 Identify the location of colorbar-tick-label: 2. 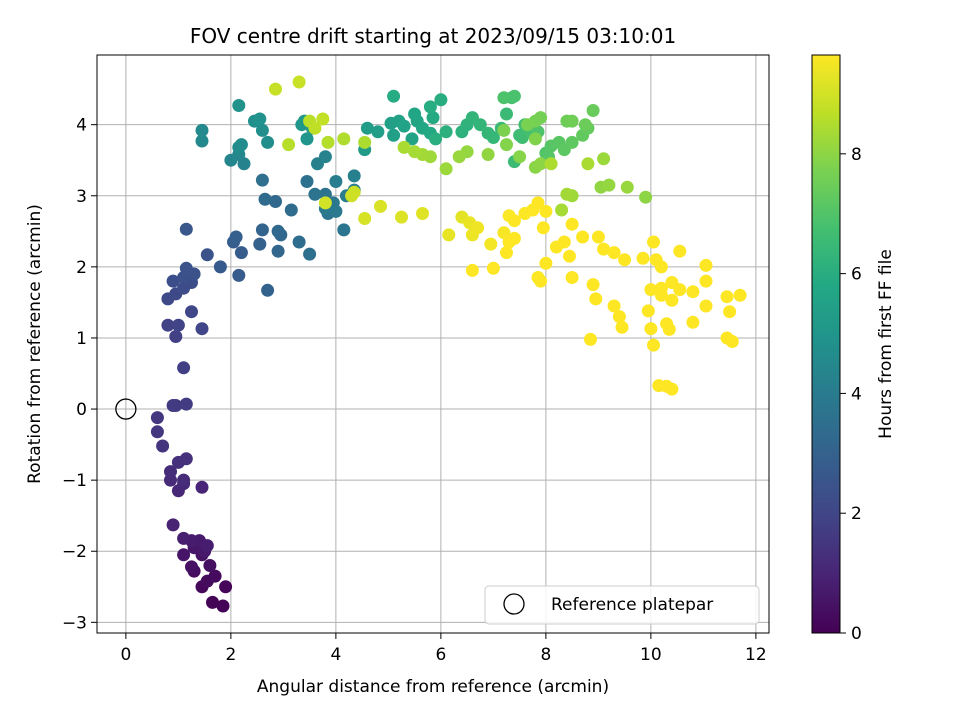
(856, 514).